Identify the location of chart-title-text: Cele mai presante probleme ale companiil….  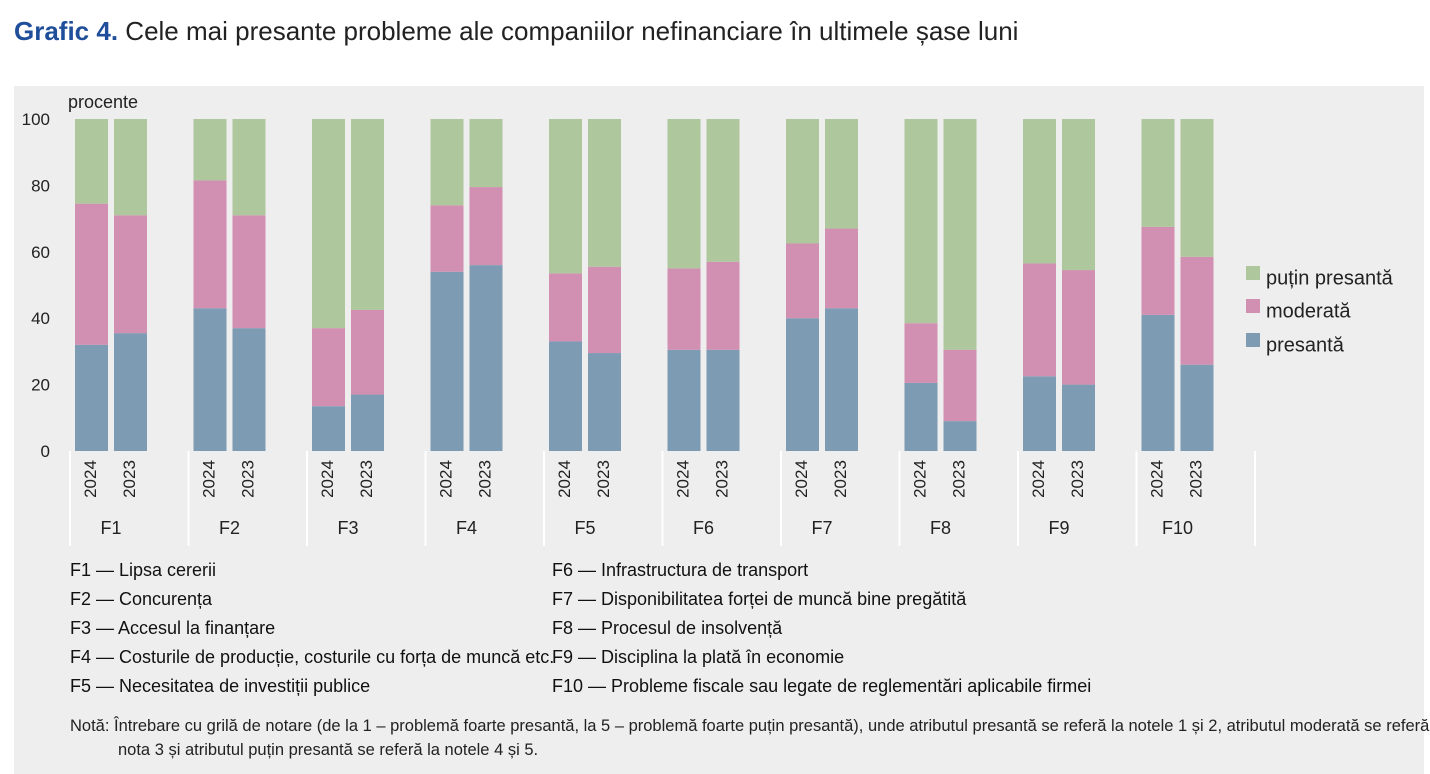
(572, 31).